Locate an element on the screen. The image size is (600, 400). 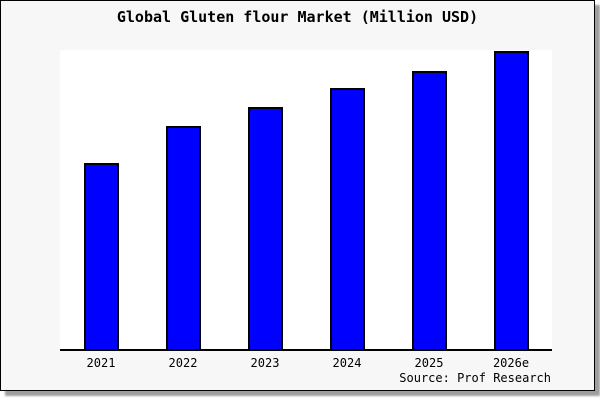
x-tick-label-2025: 2025 is located at coordinates (429, 363).